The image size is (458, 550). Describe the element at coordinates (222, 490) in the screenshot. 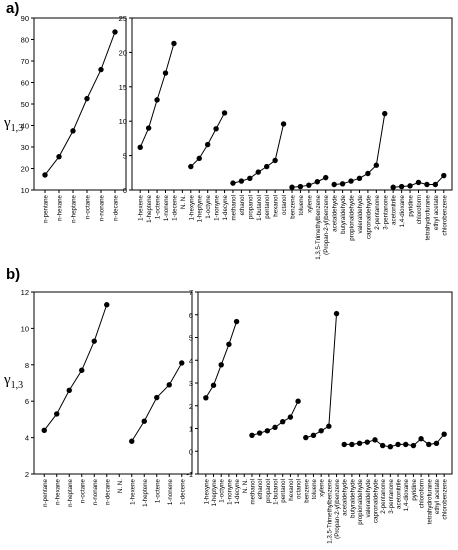

I see `chart-b-right-xtick-label-2: 1-octyne` at that location.